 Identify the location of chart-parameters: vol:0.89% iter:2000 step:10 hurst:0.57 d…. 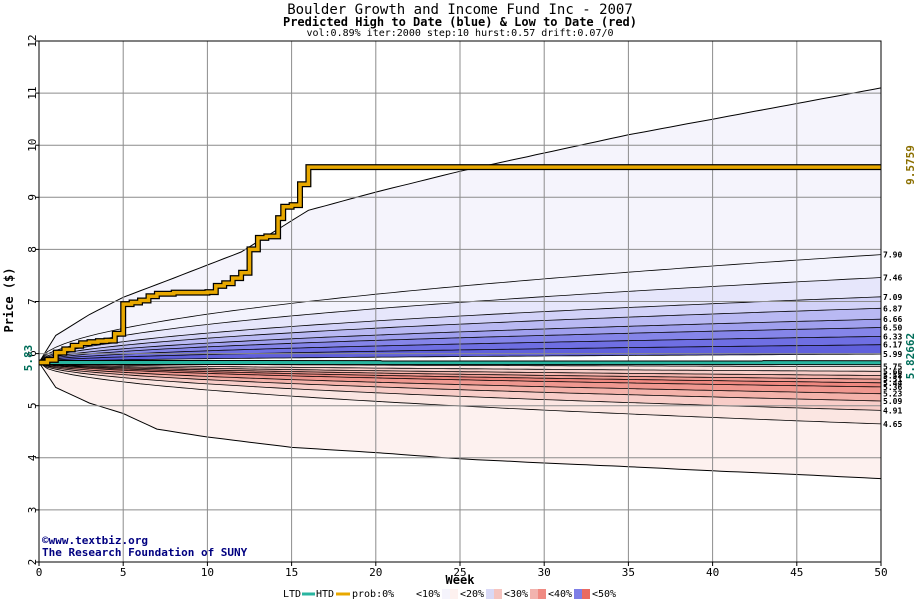
(460, 33).